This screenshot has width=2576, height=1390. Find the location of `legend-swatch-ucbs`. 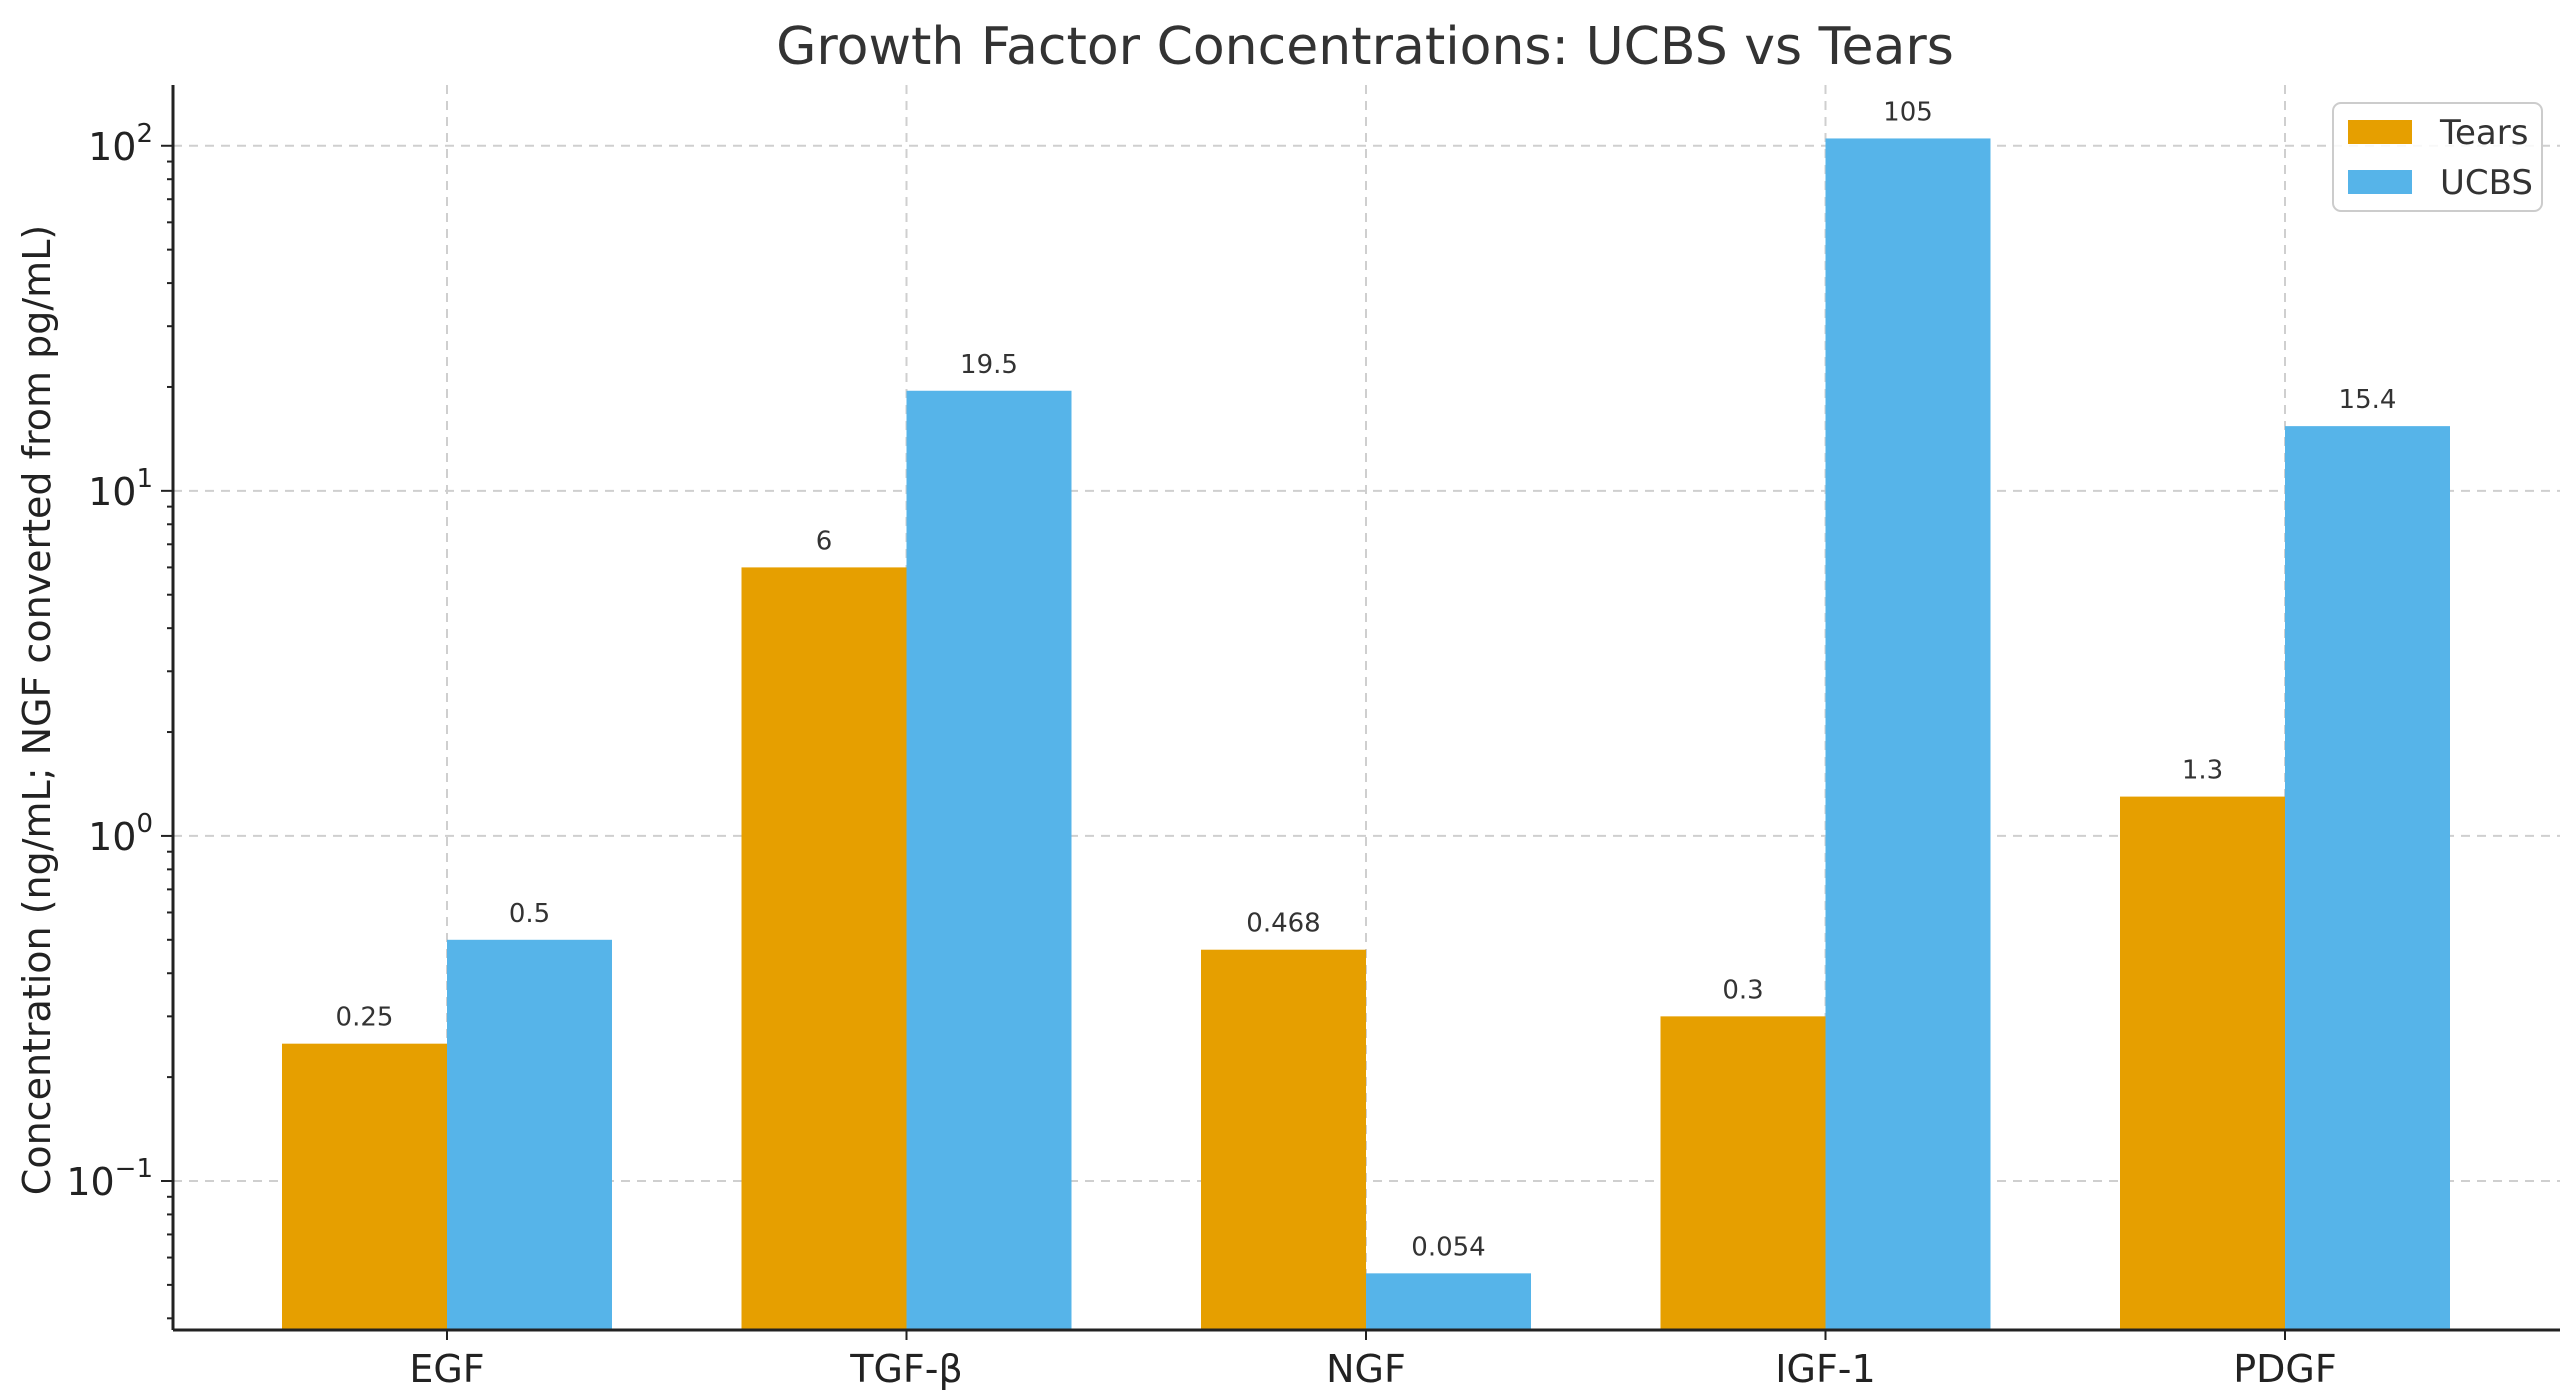

legend-swatch-ucbs is located at coordinates (2380, 182).